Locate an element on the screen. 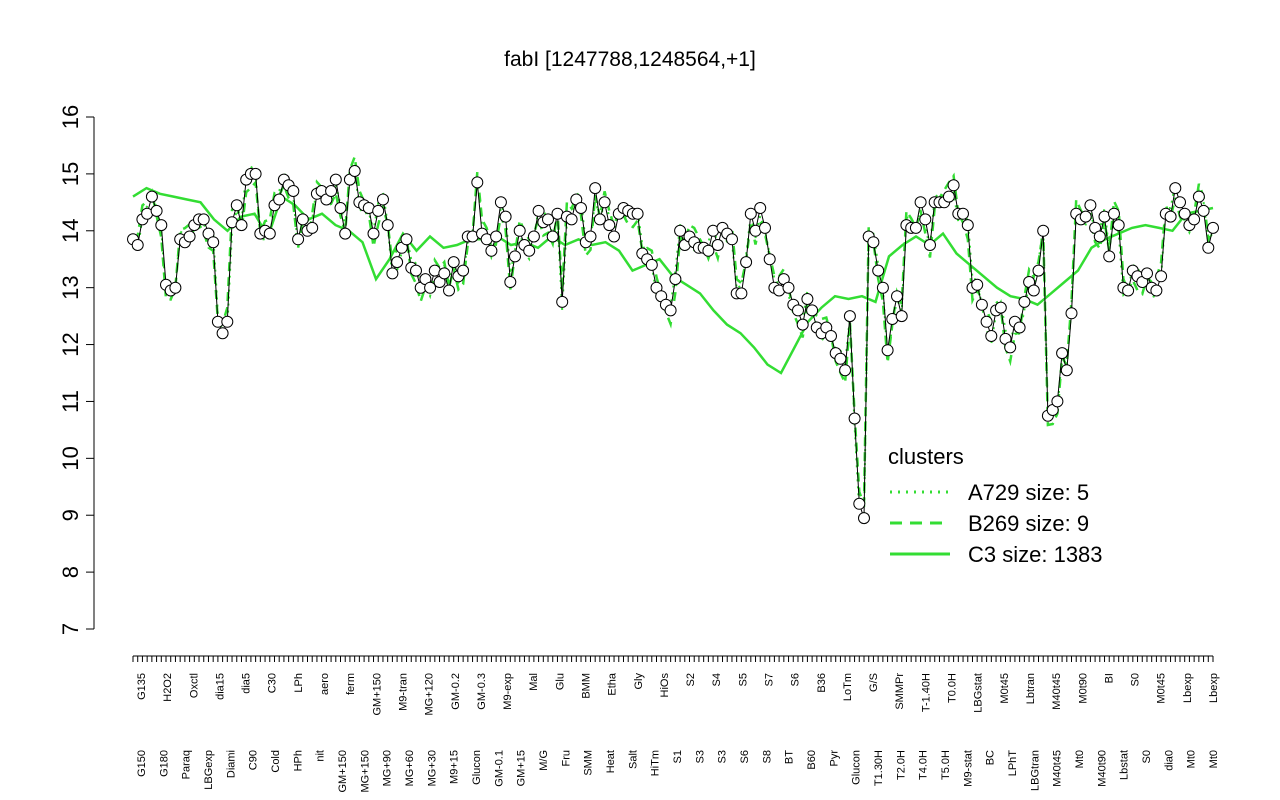 The width and height of the screenshot is (1280, 800). x-tick-label: M40t45 is located at coordinates (1058, 768).